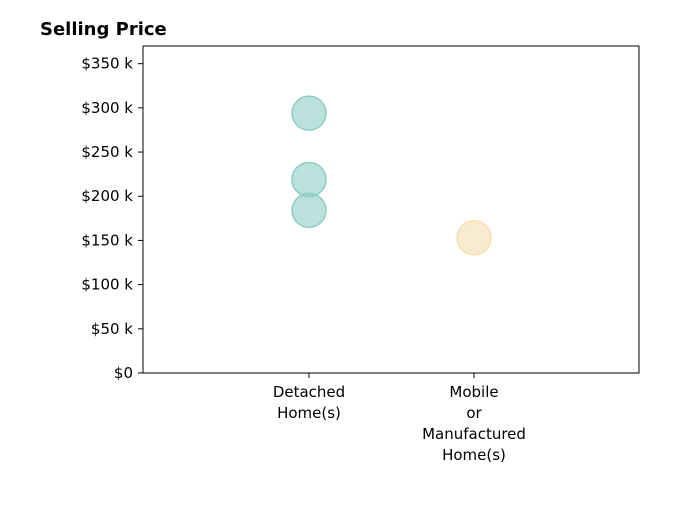 The width and height of the screenshot is (679, 507). I want to click on y-tick-label: $200 k, so click(107, 196).